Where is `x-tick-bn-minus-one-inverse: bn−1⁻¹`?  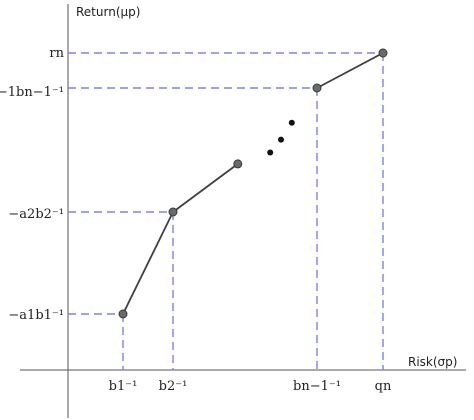 x-tick-bn-minus-one-inverse: bn−1⁻¹ is located at coordinates (317, 386).